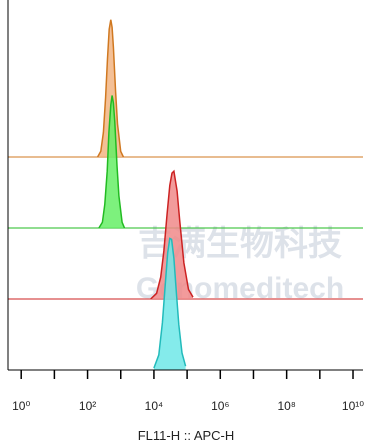 This screenshot has height=445, width=366. Describe the element at coordinates (186, 435) in the screenshot. I see `x-axis-label: FL11-H :: APC-H` at that location.